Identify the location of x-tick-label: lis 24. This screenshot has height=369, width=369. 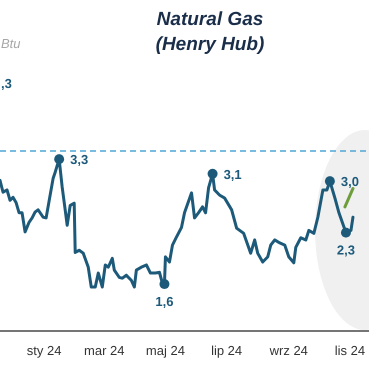
(350, 350).